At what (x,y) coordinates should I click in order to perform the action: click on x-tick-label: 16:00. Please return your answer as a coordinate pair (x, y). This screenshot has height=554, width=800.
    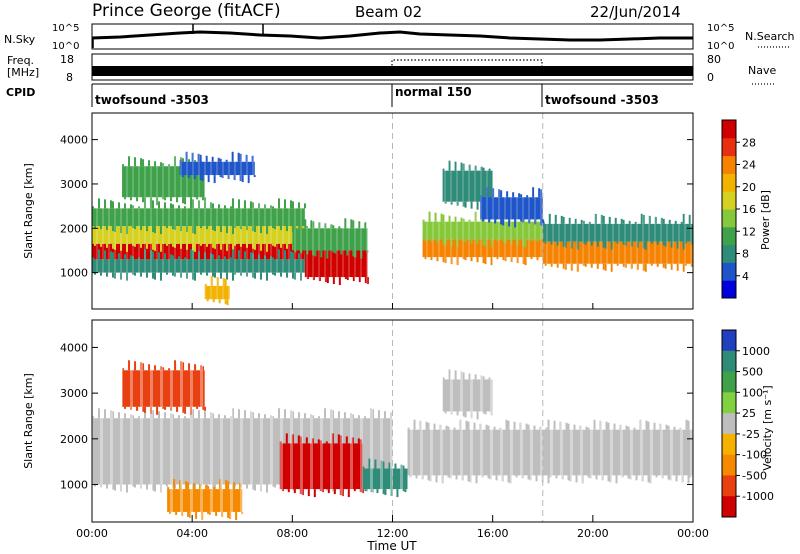
    Looking at the image, I should click on (493, 533).